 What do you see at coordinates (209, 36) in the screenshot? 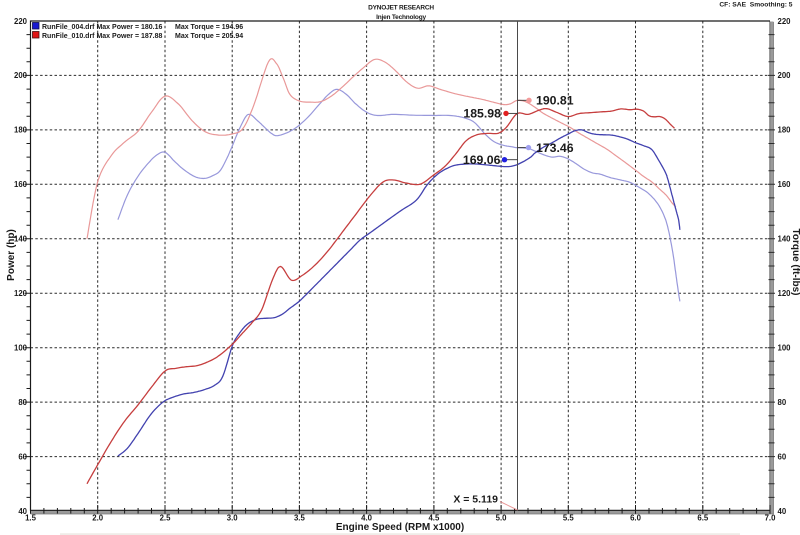
I see `svg-text: Max Torque = 205.94` at bounding box center [209, 36].